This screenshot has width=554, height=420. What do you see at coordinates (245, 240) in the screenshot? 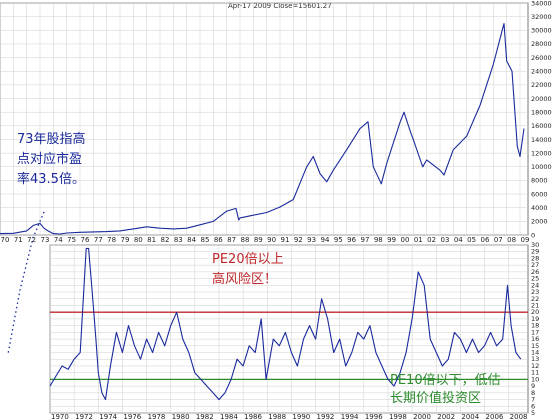
I see `price-x-tick-label: 88` at bounding box center [245, 240].